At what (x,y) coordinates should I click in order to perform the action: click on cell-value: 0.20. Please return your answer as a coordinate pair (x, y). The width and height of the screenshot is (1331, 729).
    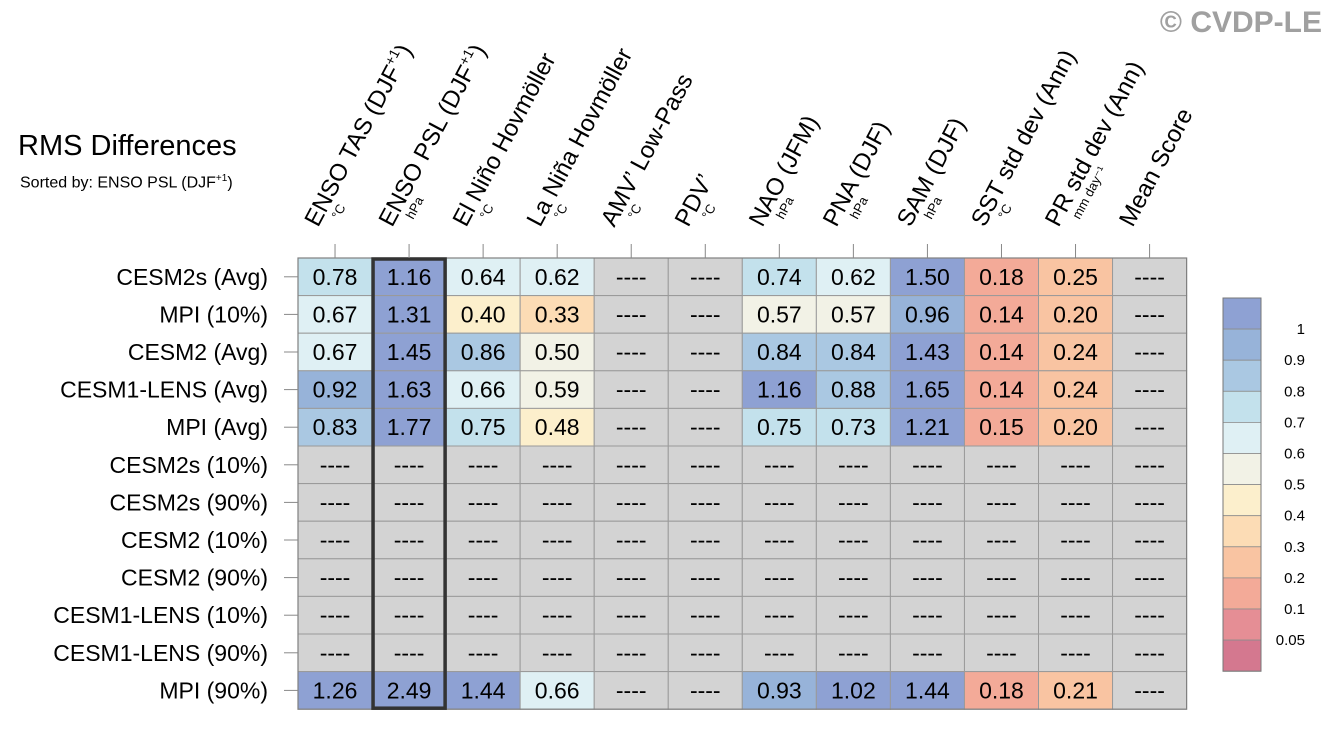
    Looking at the image, I should click on (1075, 427).